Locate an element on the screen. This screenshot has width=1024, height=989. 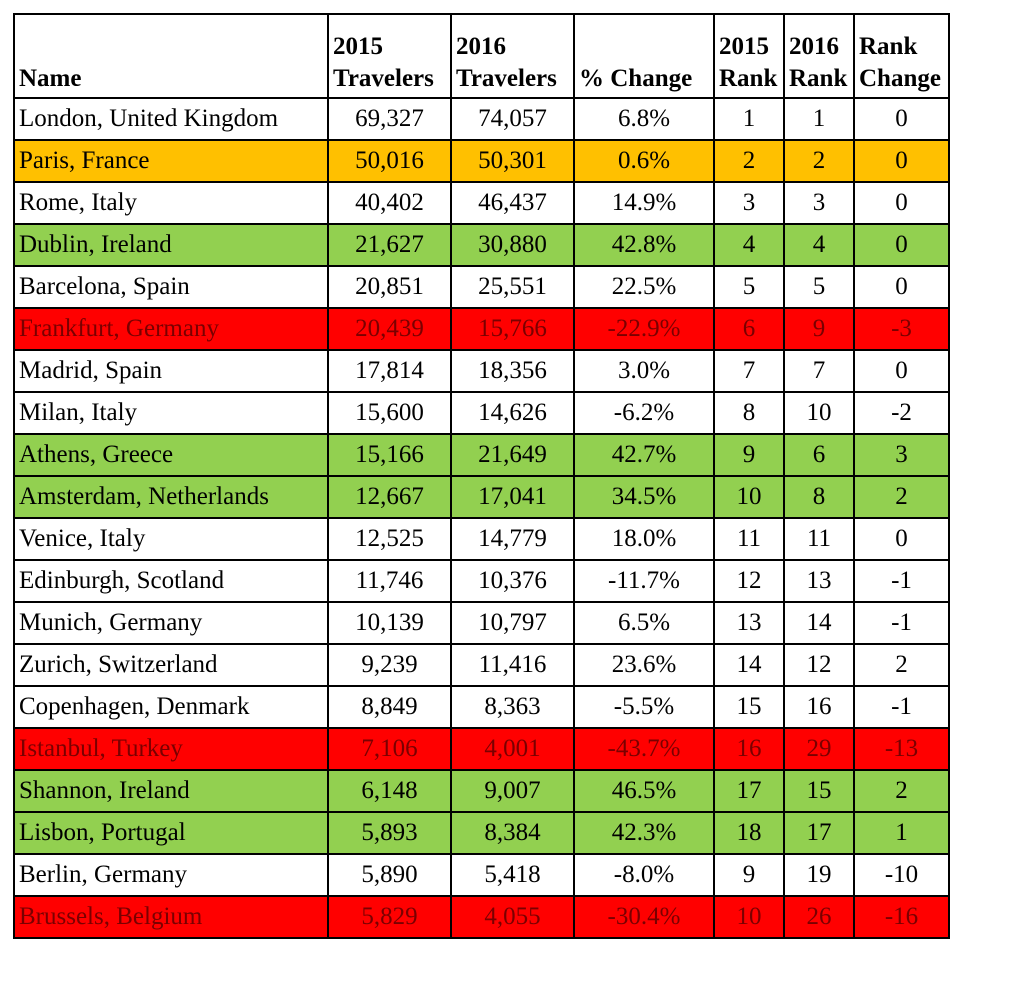
cell-travelers-2015: 5,890 is located at coordinates (389, 875).